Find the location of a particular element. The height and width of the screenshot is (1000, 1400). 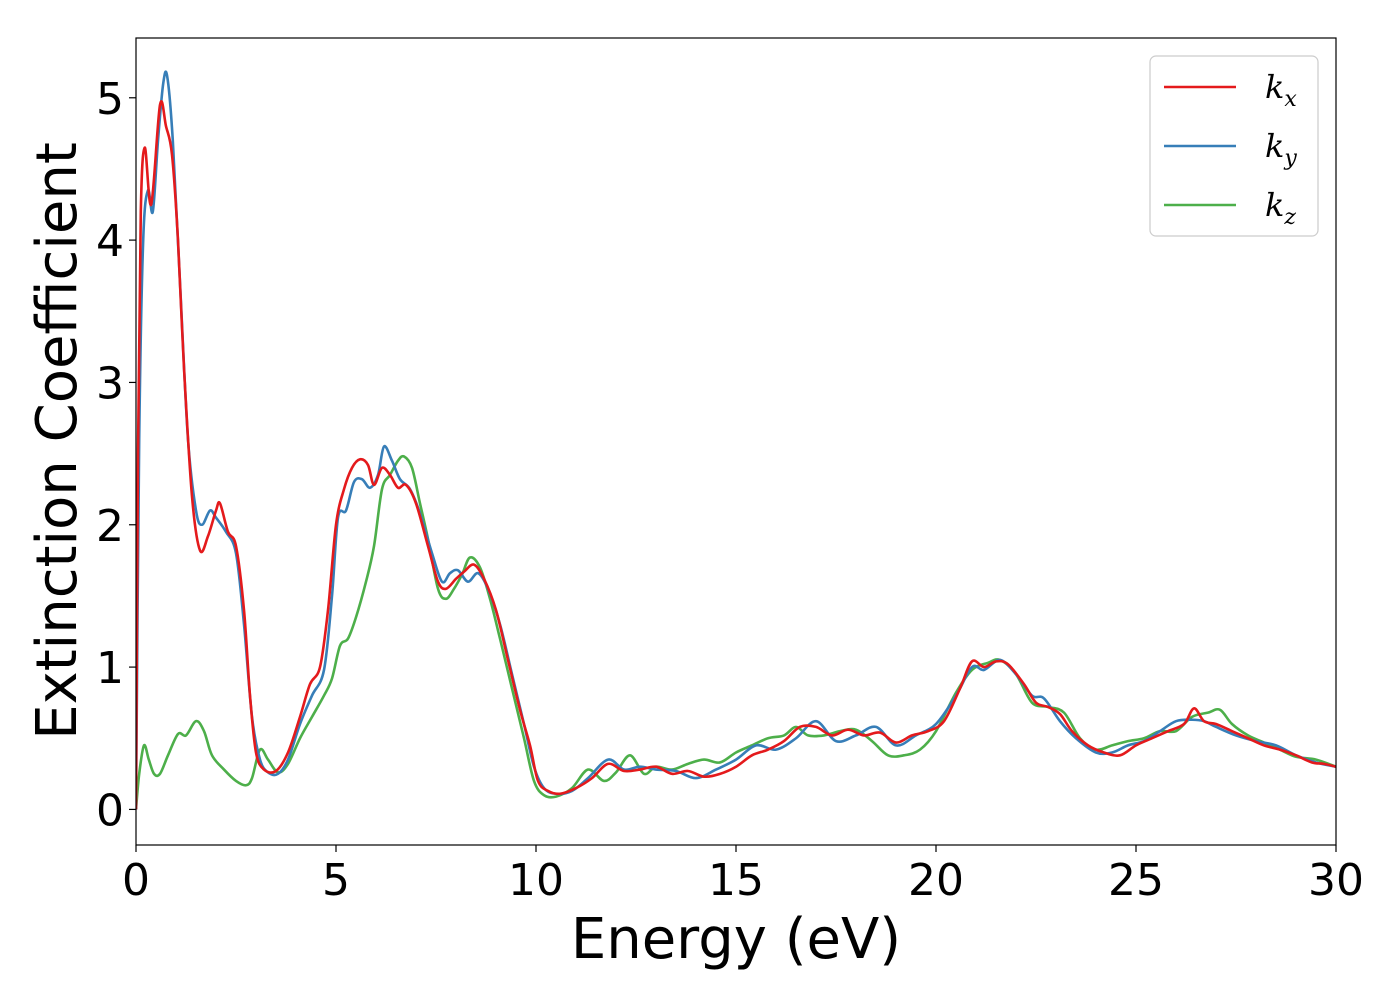

y-tick-label: 2 is located at coordinates (110, 526).